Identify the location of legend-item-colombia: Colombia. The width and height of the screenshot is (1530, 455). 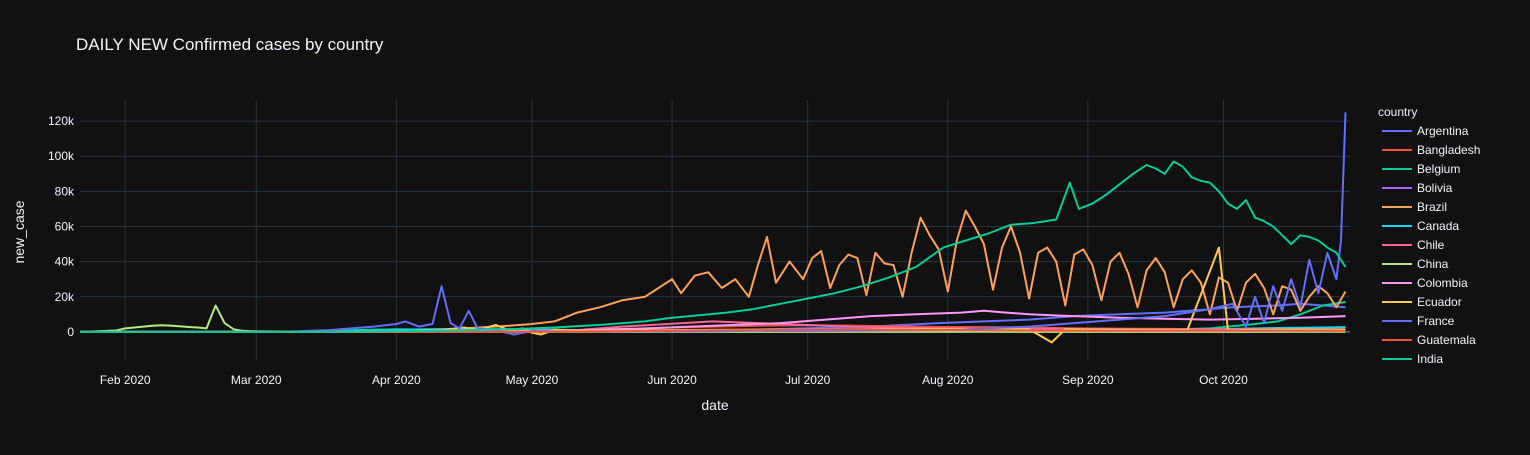
(1425, 283).